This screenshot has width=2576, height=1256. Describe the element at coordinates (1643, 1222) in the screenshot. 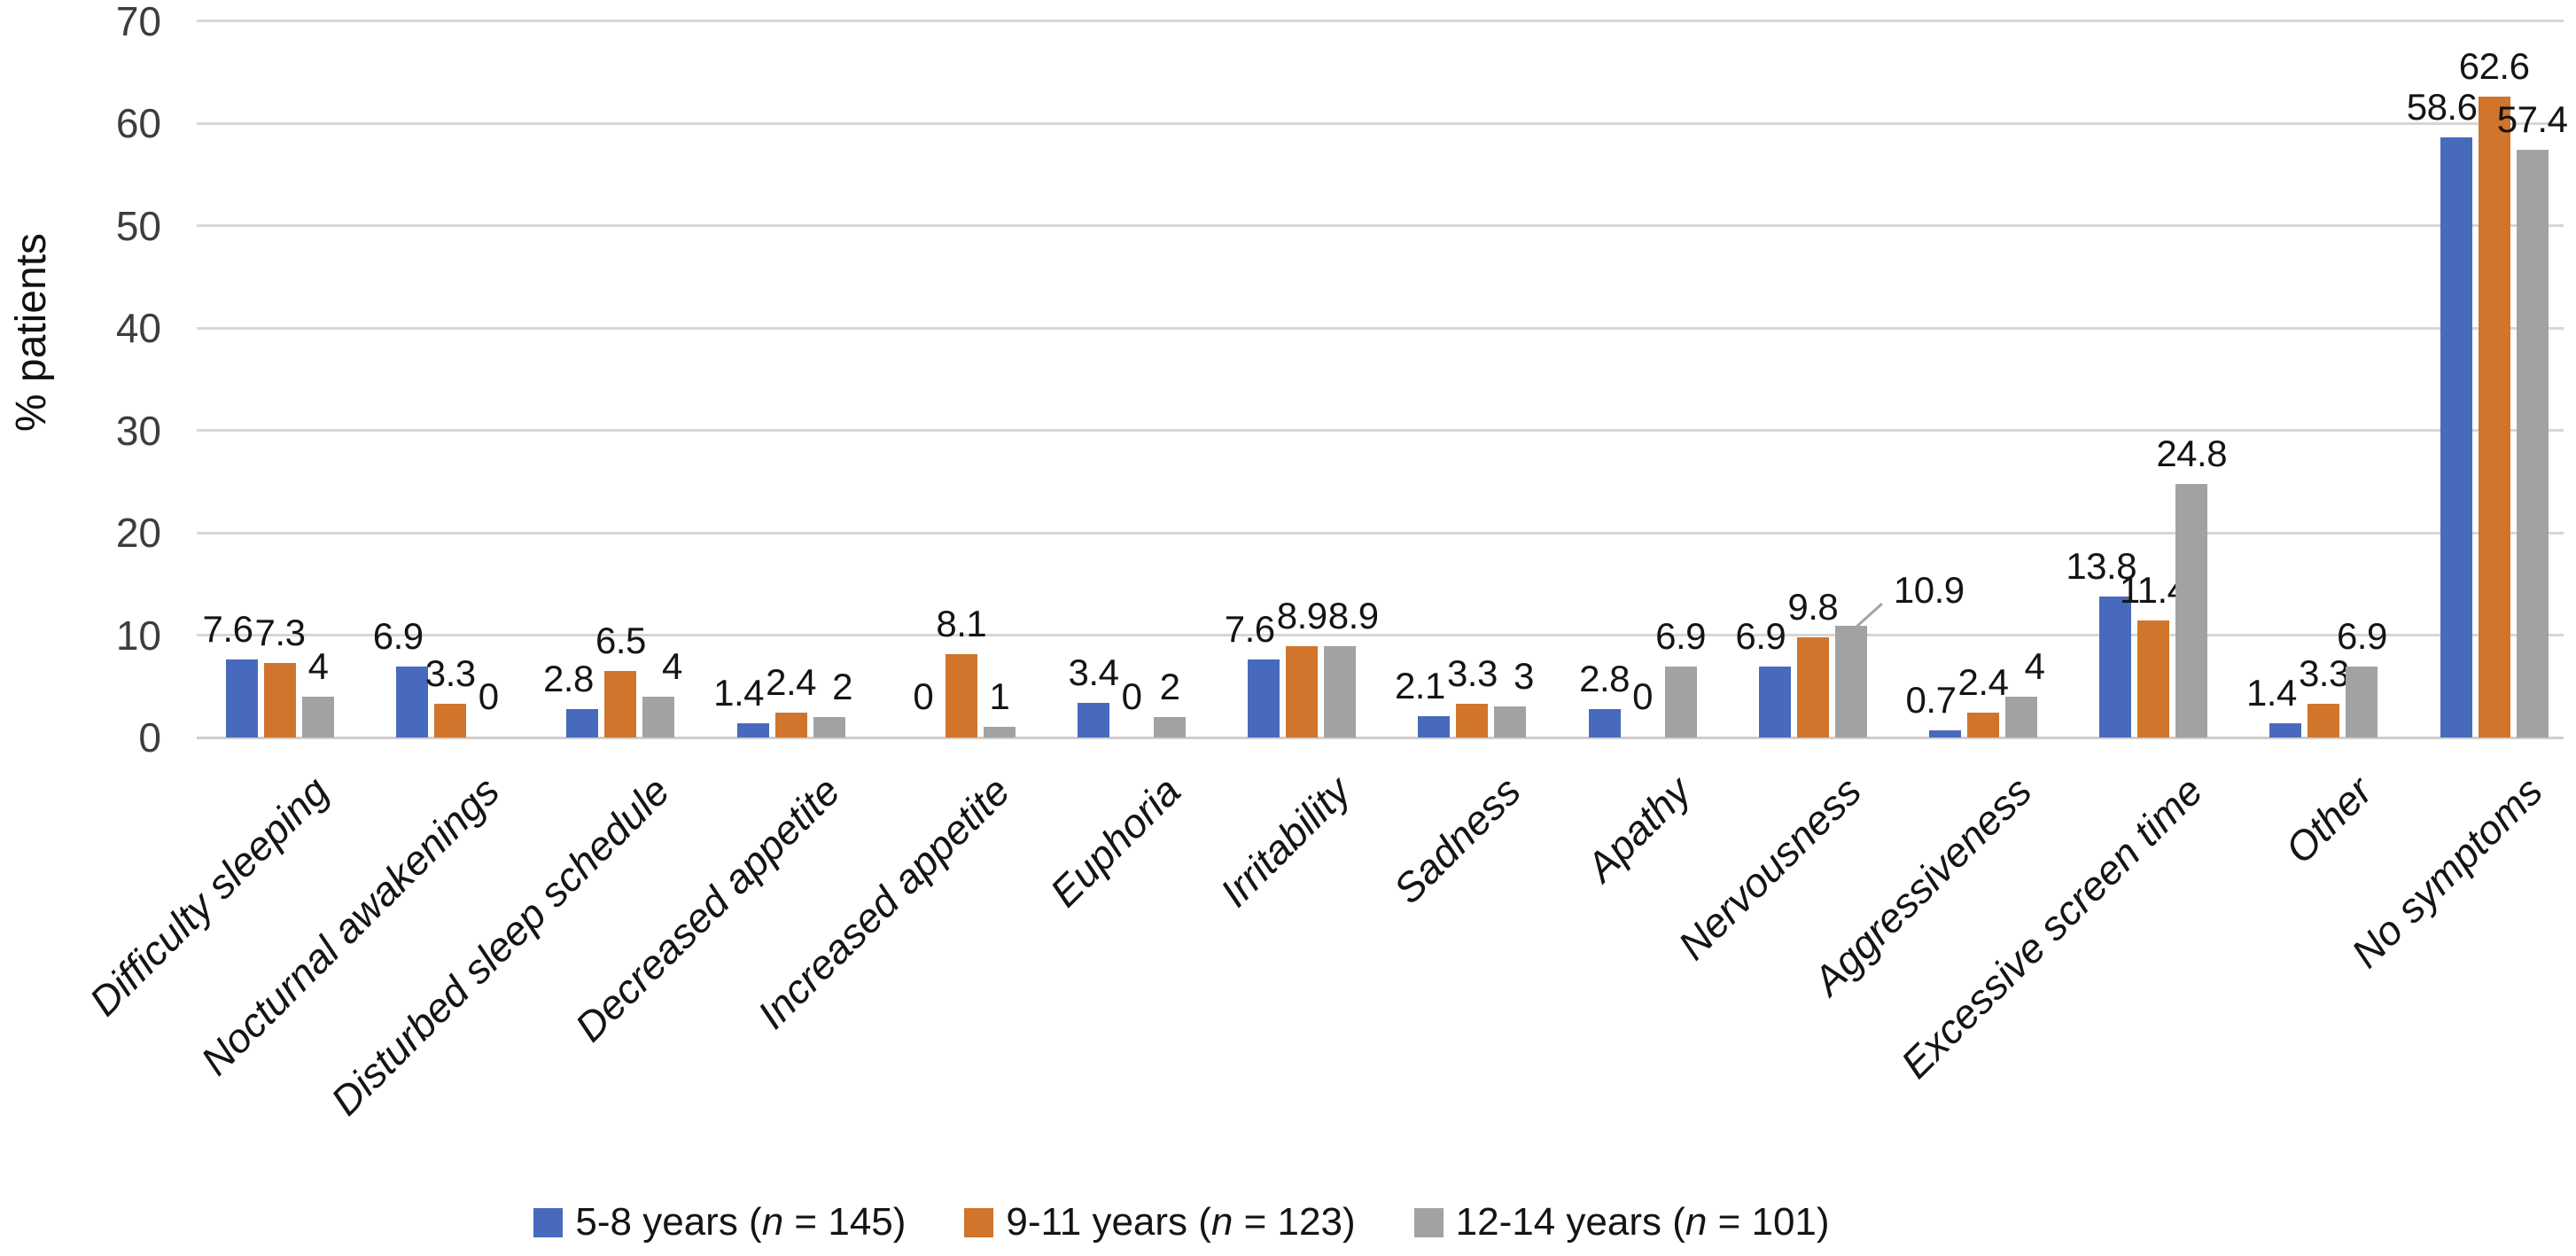

I see `legend-label: 12-14 years (n = 101)` at that location.